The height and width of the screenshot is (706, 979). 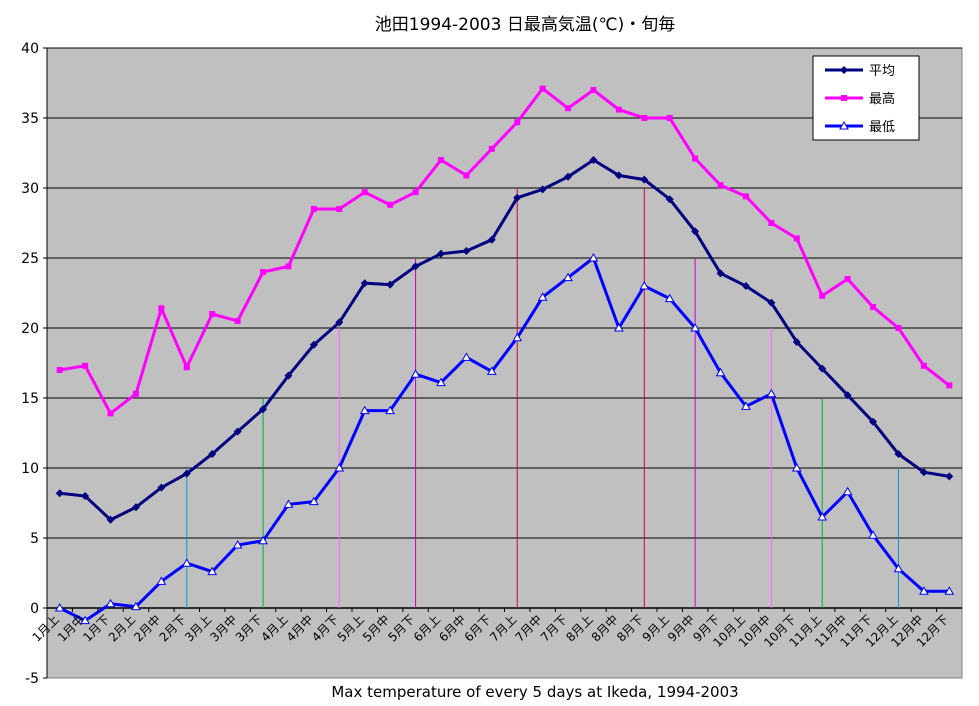 What do you see at coordinates (882, 99) in the screenshot?
I see `legend-label-max: 最高` at bounding box center [882, 99].